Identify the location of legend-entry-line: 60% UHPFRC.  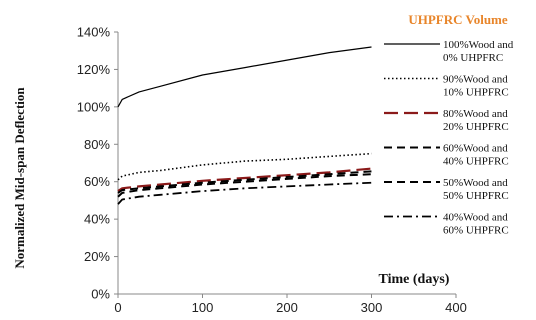
(476, 231).